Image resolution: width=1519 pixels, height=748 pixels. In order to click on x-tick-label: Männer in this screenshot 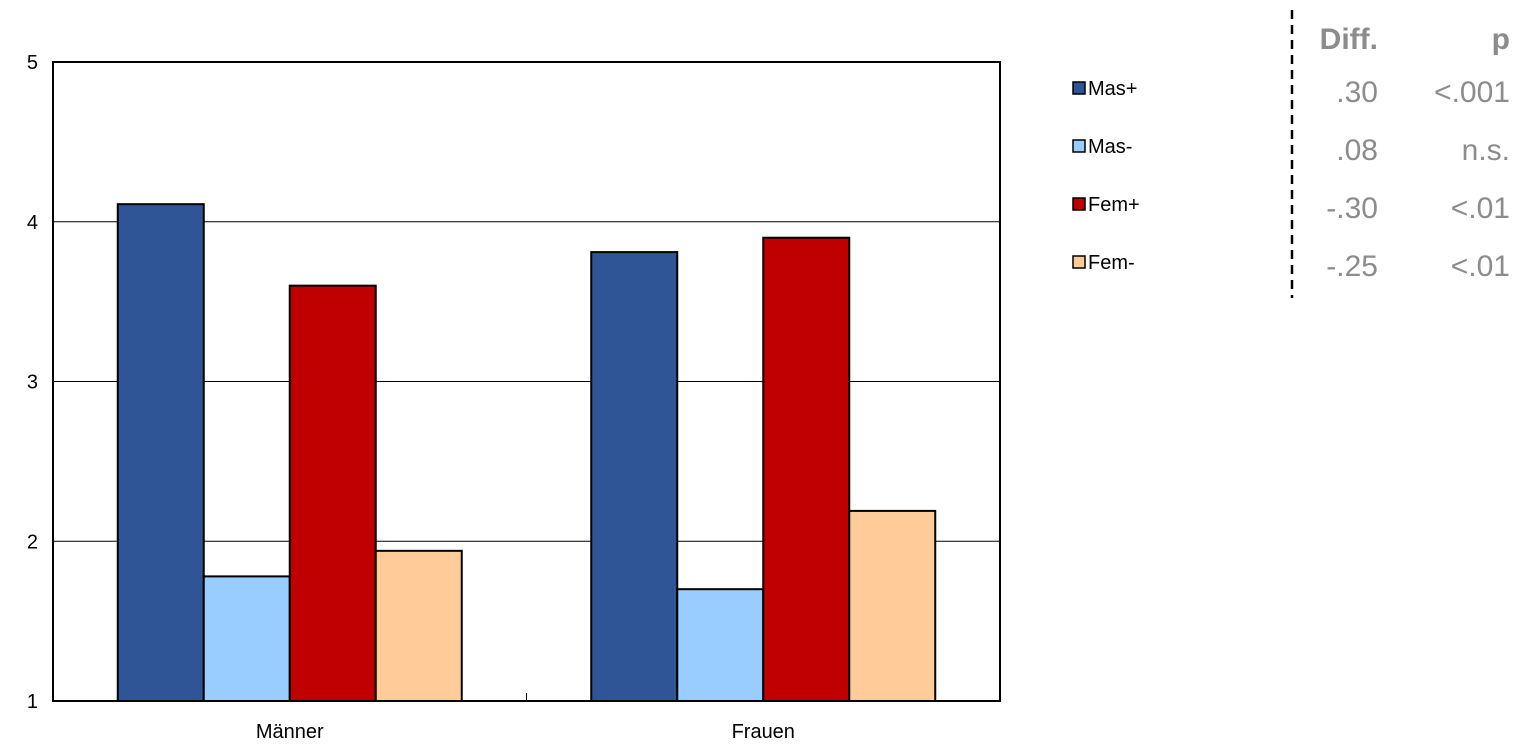, I will do `click(290, 732)`.